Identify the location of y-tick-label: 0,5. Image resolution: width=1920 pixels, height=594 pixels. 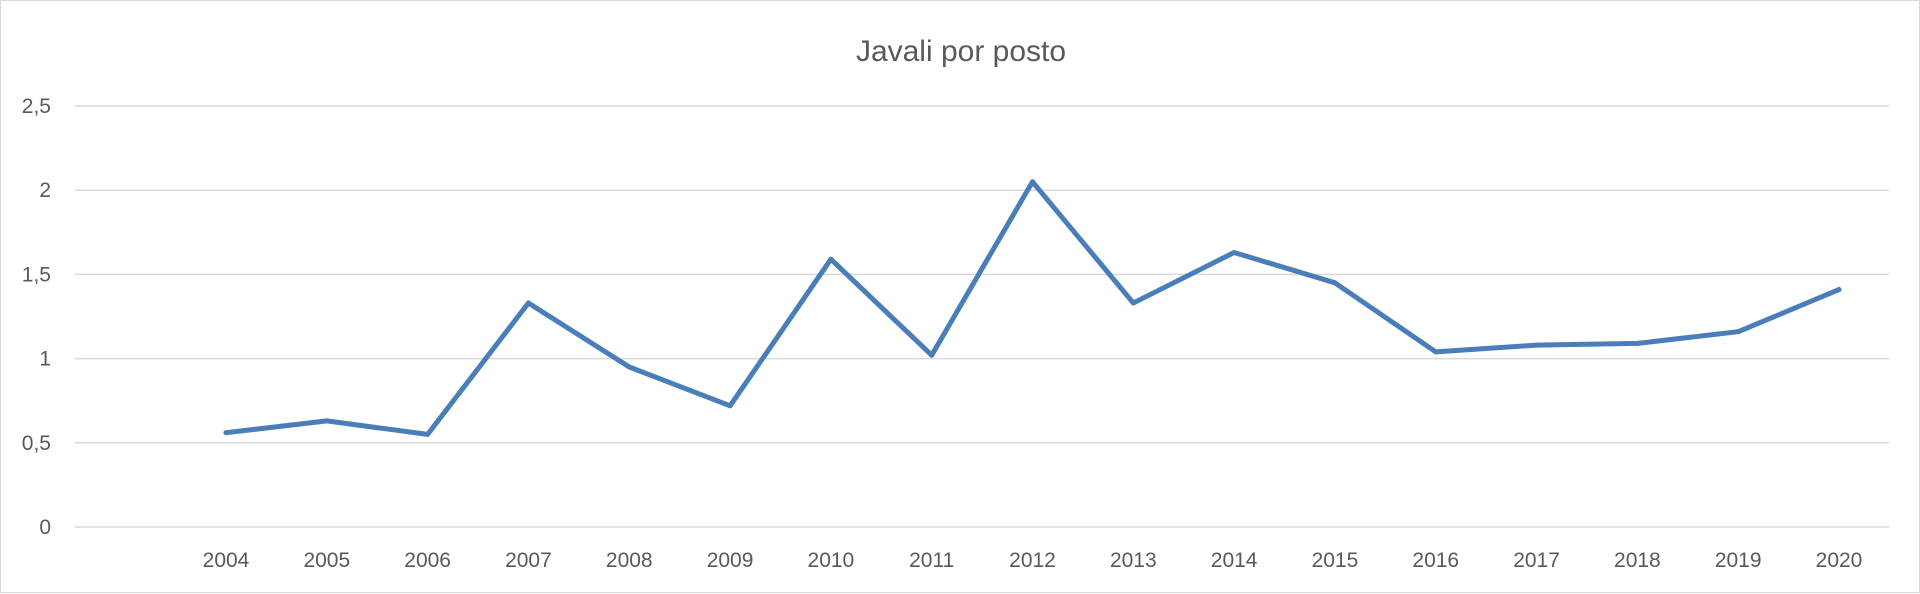
(36, 443).